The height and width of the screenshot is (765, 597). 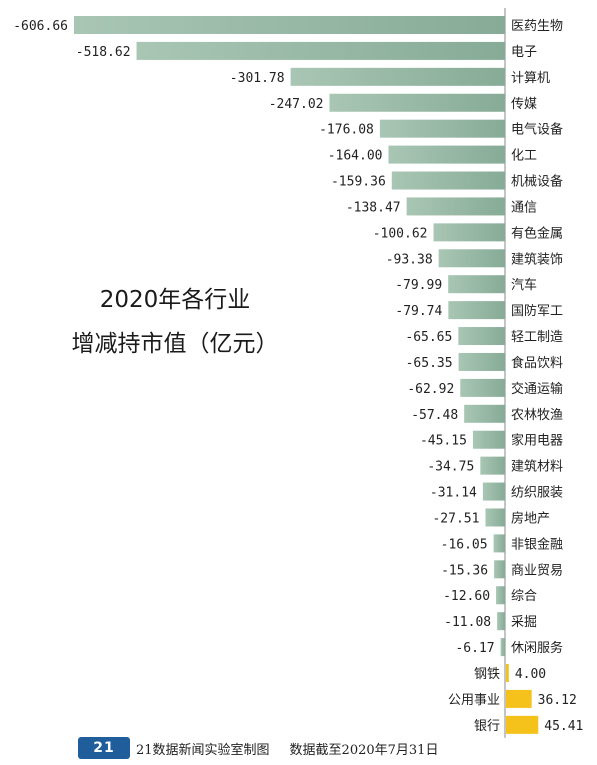 What do you see at coordinates (524, 285) in the screenshot?
I see `category-label-10: 汽车` at bounding box center [524, 285].